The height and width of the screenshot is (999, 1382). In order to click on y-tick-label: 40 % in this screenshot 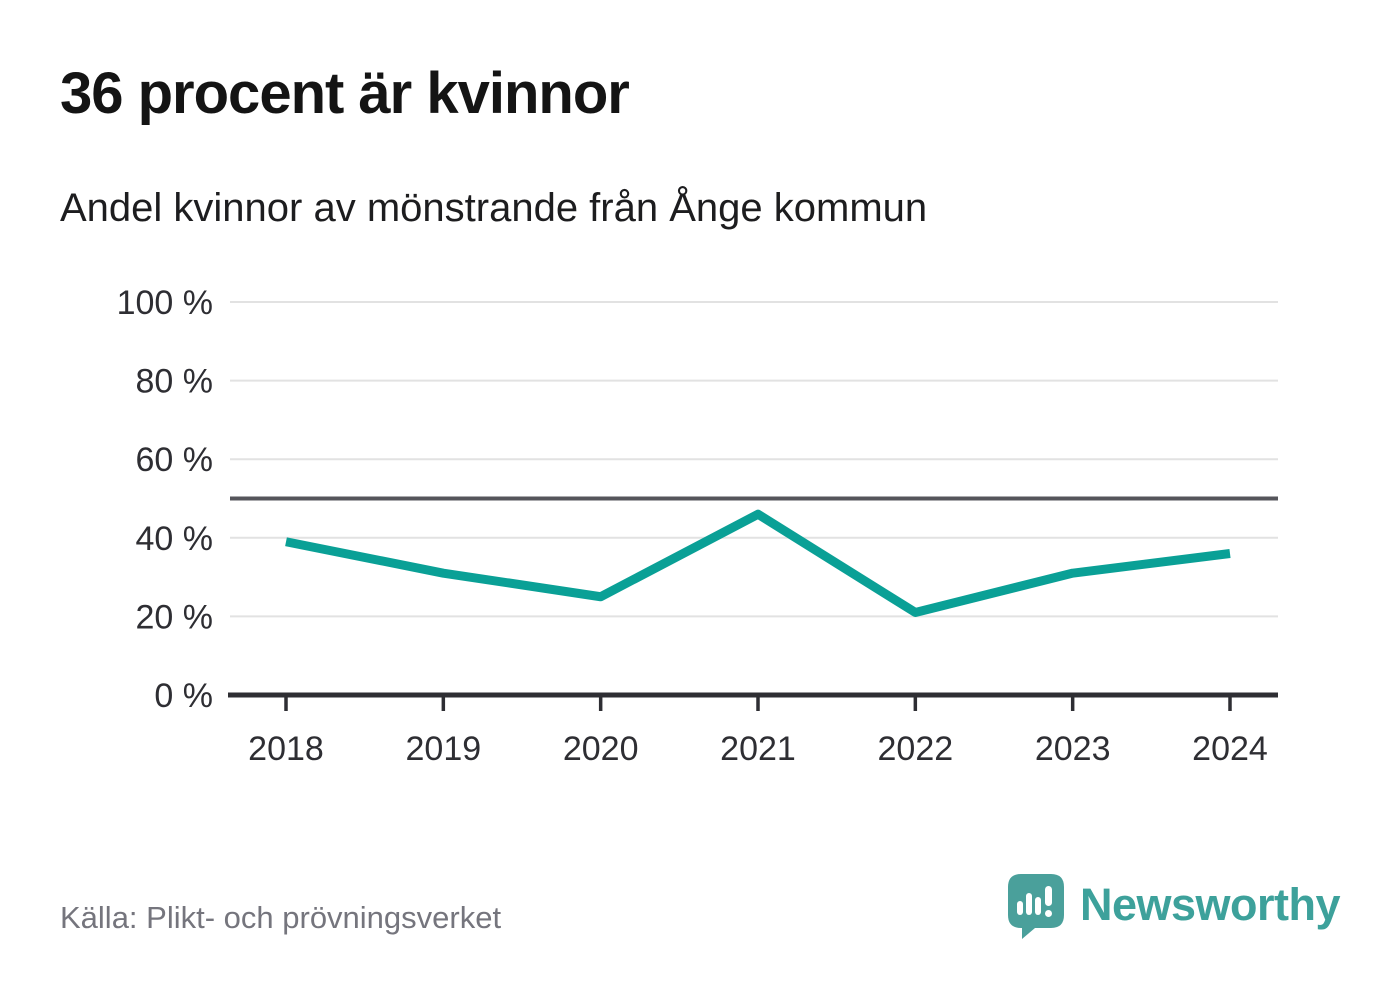, I will do `click(175, 539)`.